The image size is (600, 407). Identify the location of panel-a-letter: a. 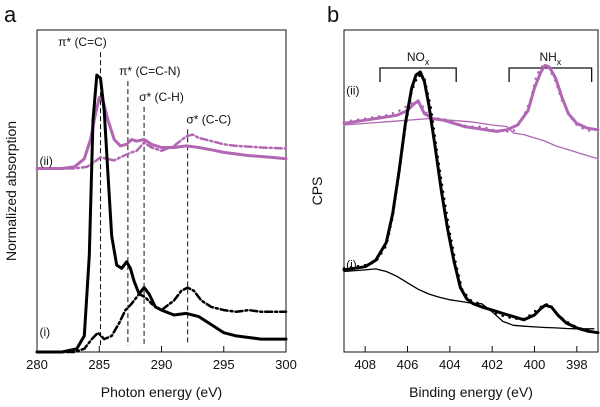
(10, 14).